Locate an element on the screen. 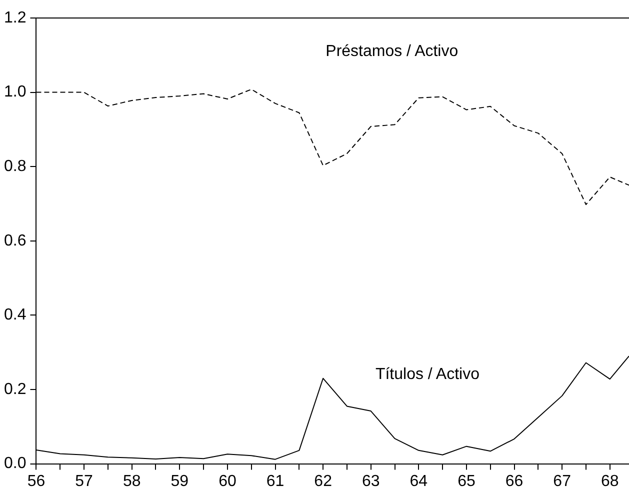 The width and height of the screenshot is (629, 493). x-tick-label: 61 is located at coordinates (275, 481).